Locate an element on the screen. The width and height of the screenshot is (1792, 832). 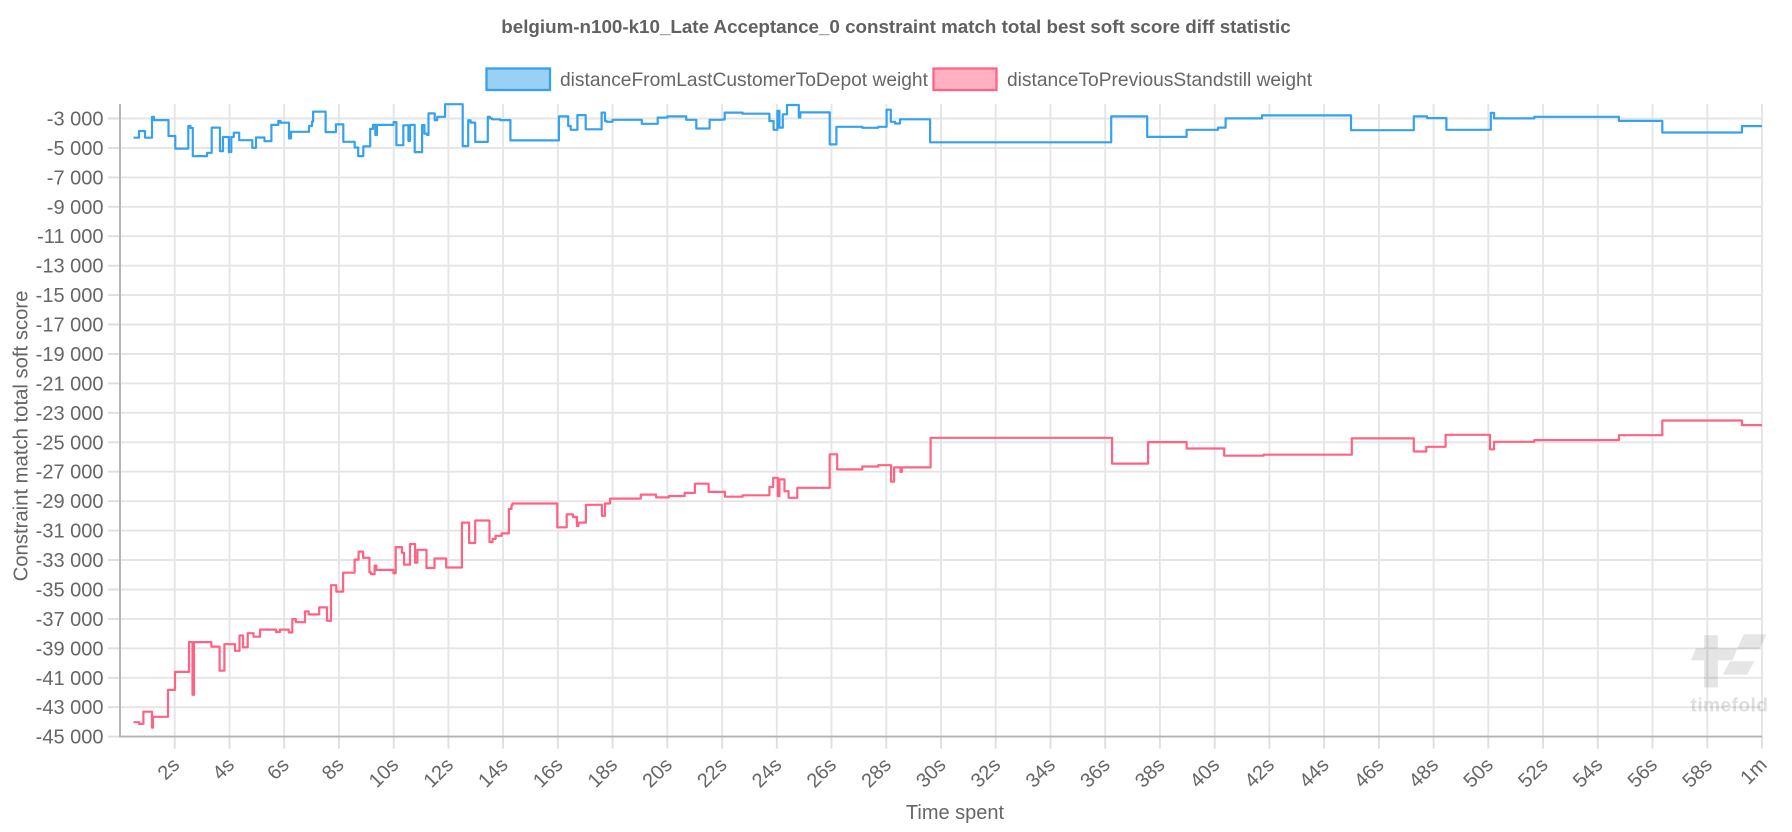
svg-text: 28s is located at coordinates (876, 773).